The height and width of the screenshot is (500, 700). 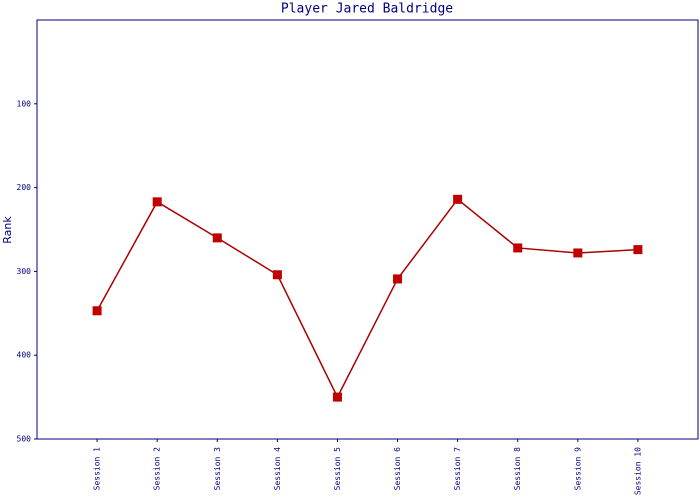 I want to click on x-tick-label: Session 7, so click(x=457, y=469).